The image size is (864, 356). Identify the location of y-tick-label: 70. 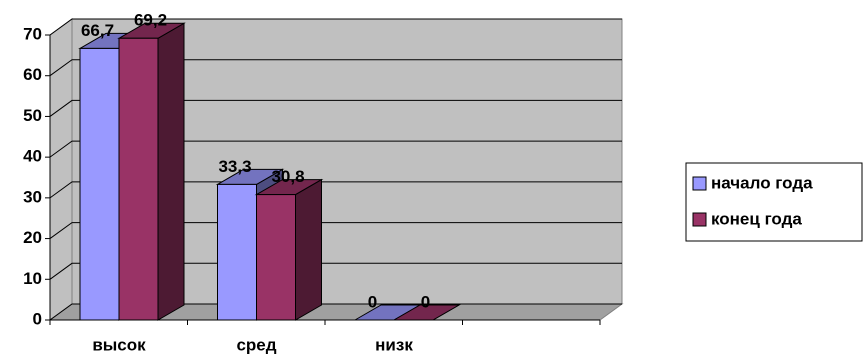
(32, 33).